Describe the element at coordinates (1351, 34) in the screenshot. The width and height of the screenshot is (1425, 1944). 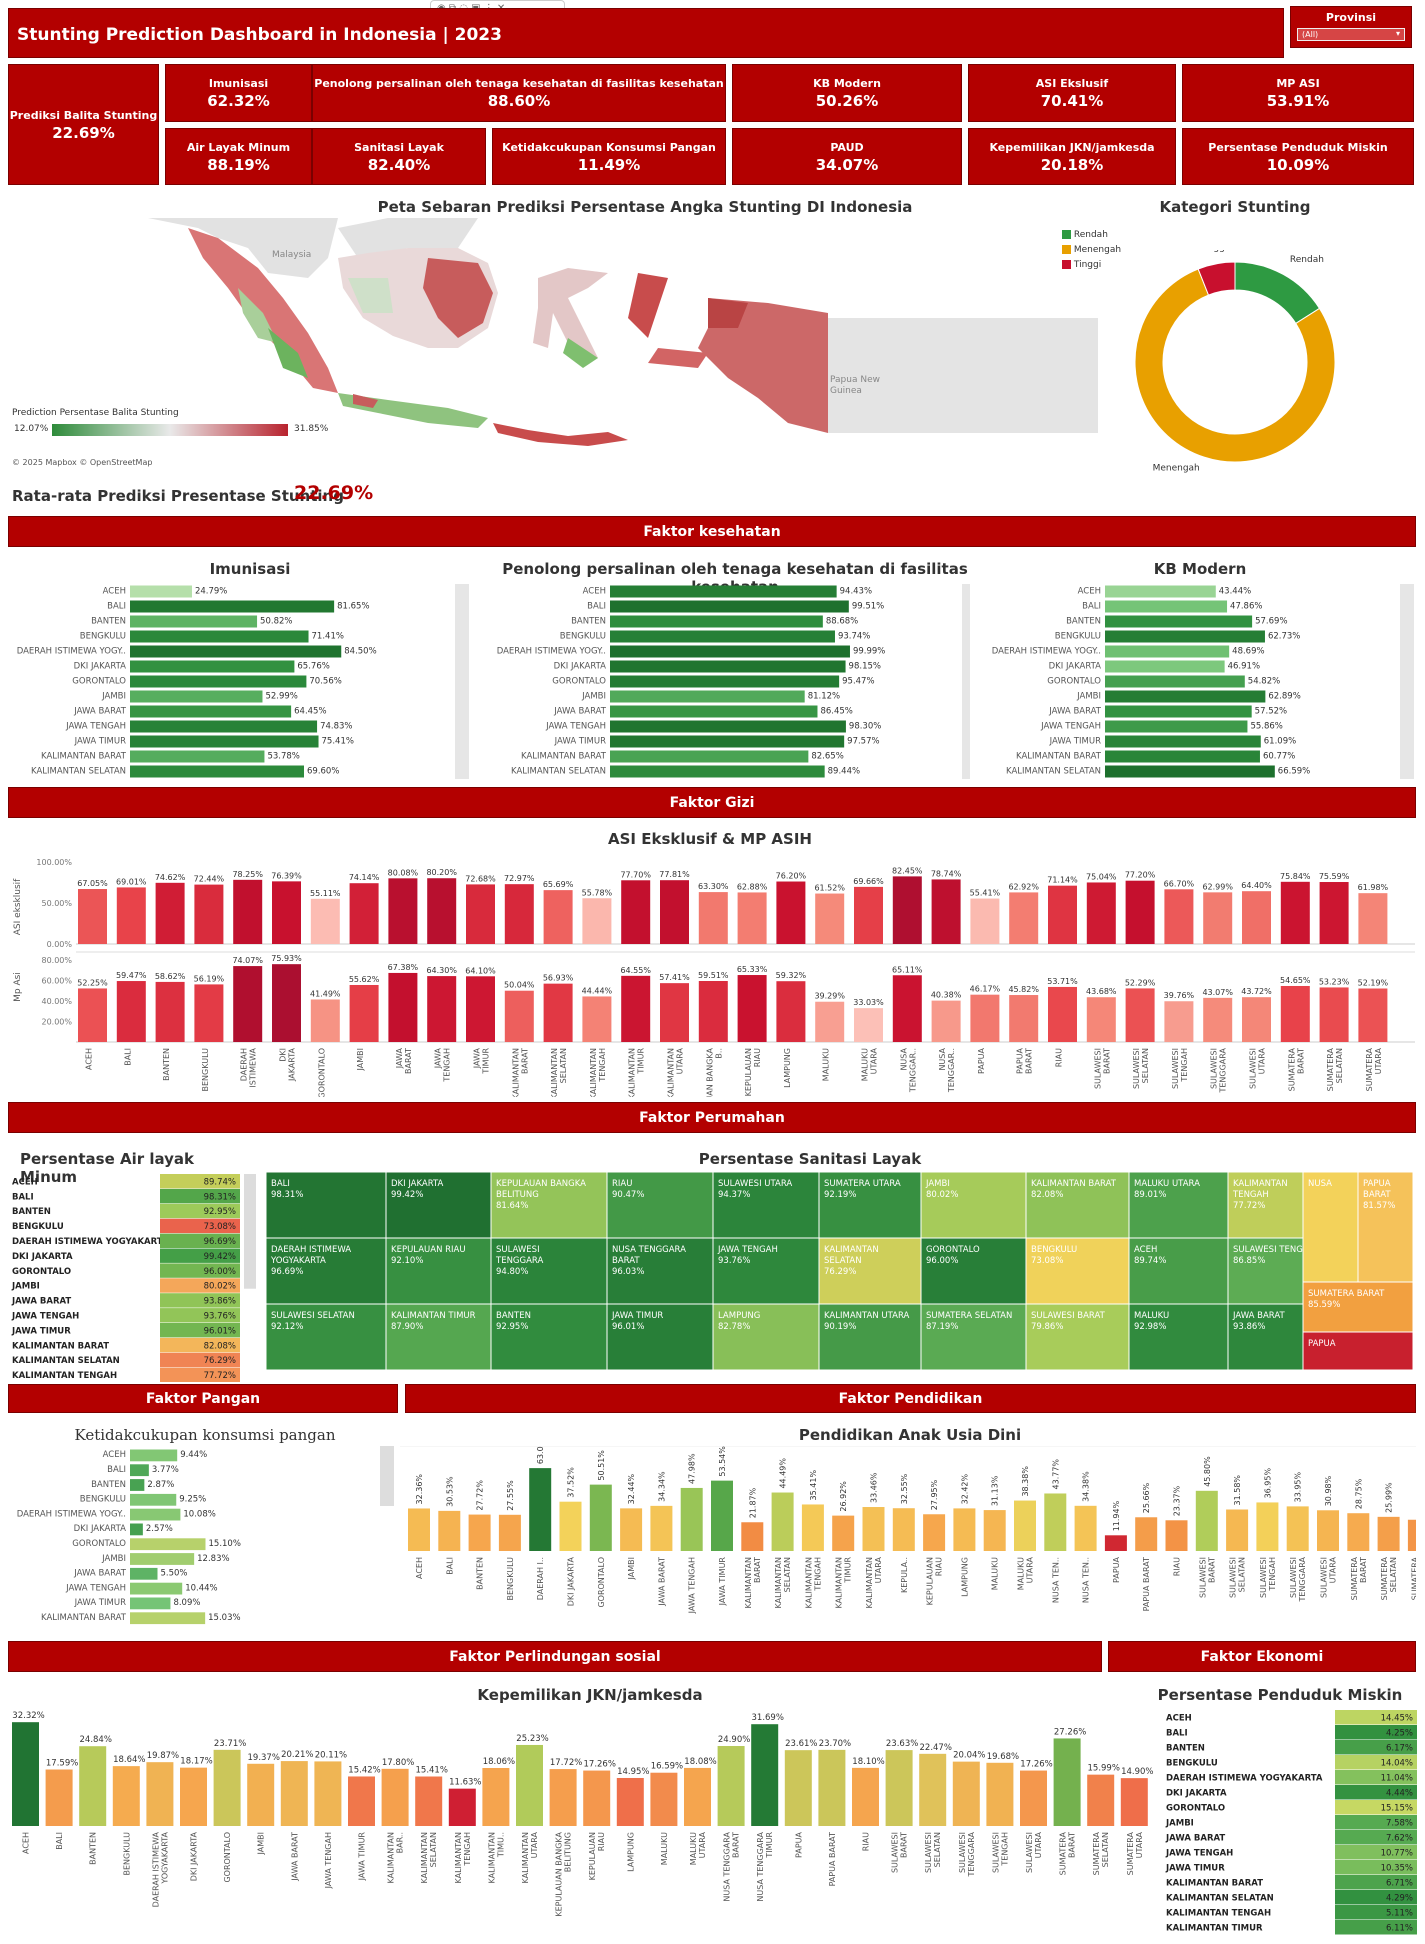
I see `province-filter-select: (All) ▾` at that location.